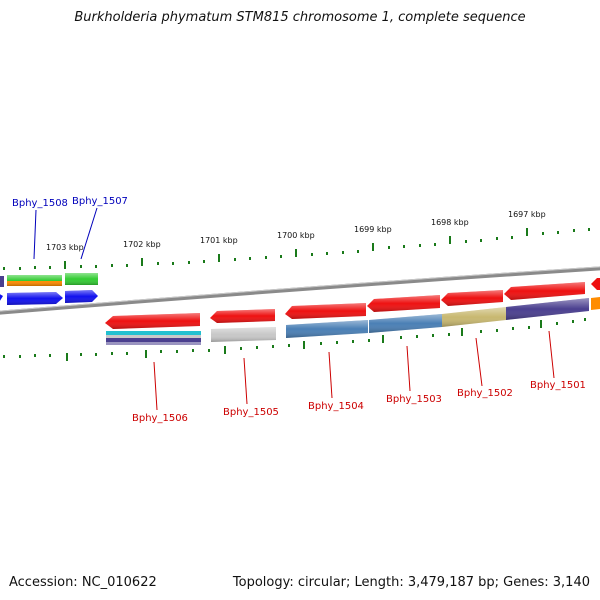 The width and height of the screenshot is (600, 600). I want to click on inner-major-ticks, so click(304, 340).